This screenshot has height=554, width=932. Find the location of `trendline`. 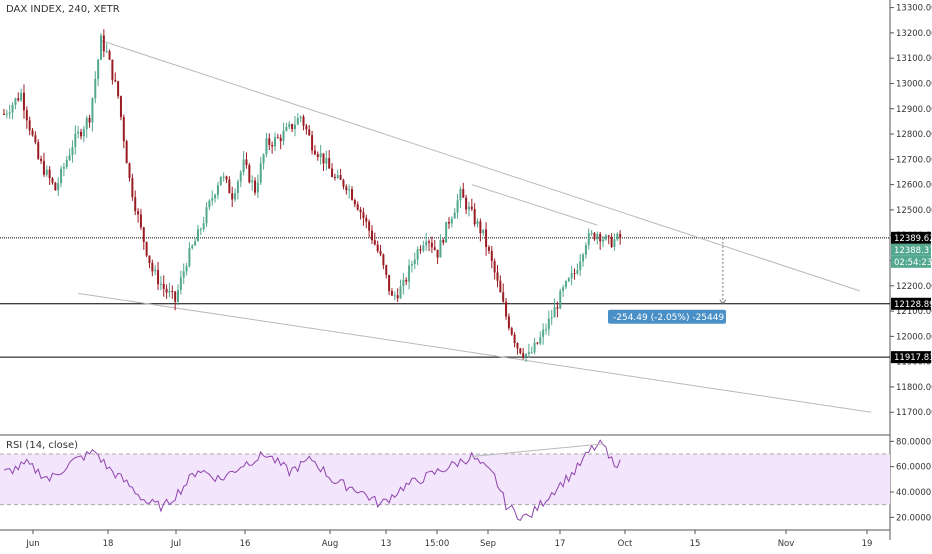

trendline is located at coordinates (534, 205).